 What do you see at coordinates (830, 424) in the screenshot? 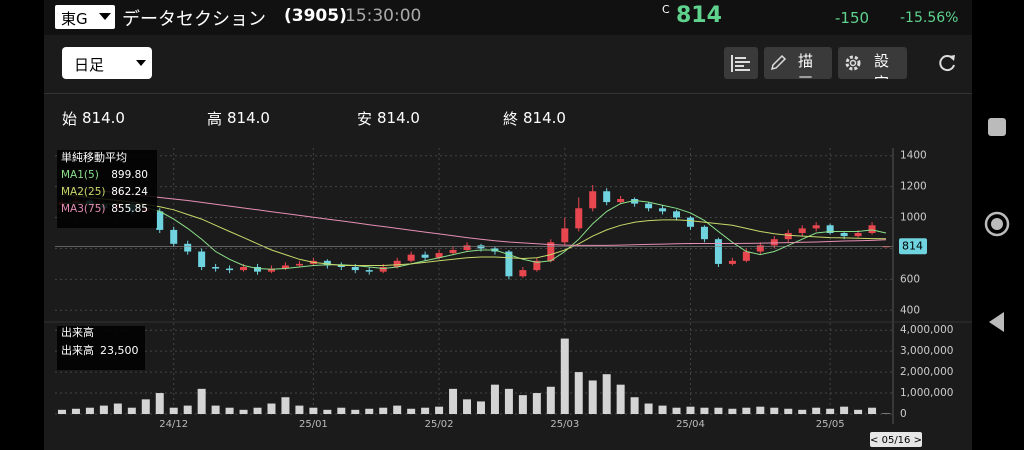
I see `x-tick-label: 25/05` at bounding box center [830, 424].